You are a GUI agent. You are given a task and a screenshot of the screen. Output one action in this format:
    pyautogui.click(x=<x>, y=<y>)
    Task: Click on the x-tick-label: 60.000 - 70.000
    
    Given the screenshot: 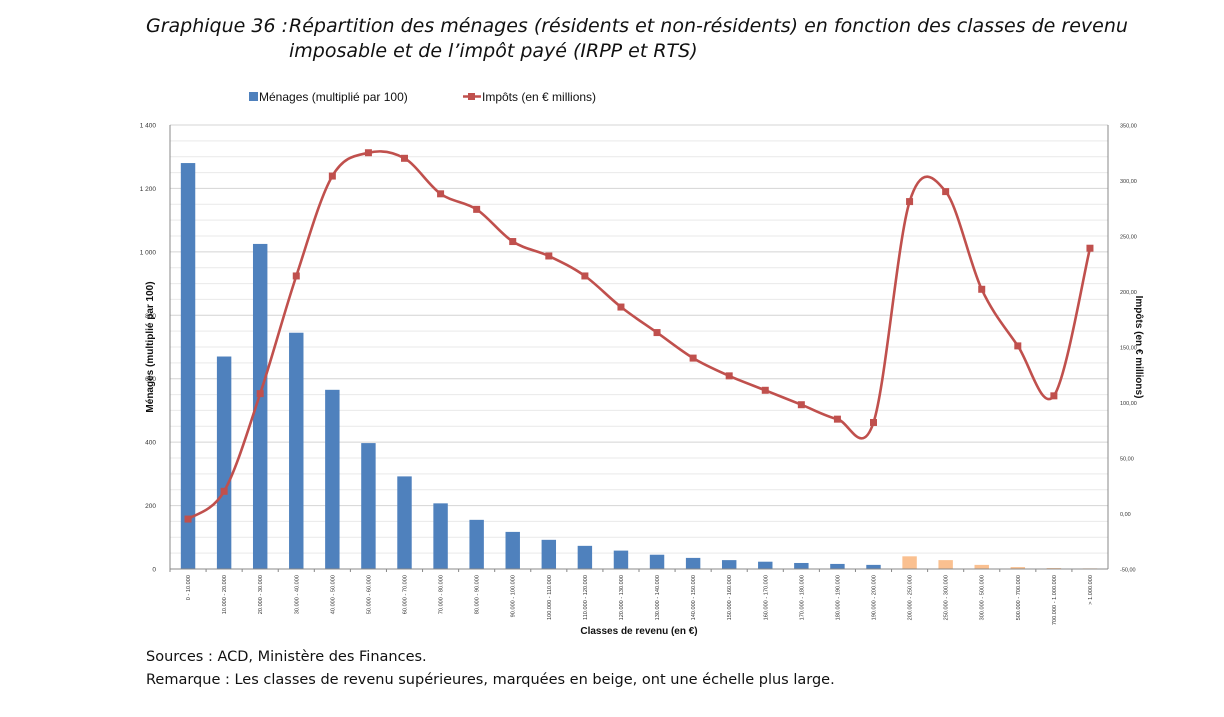 What is the action you would take?
    pyautogui.click(x=406, y=594)
    